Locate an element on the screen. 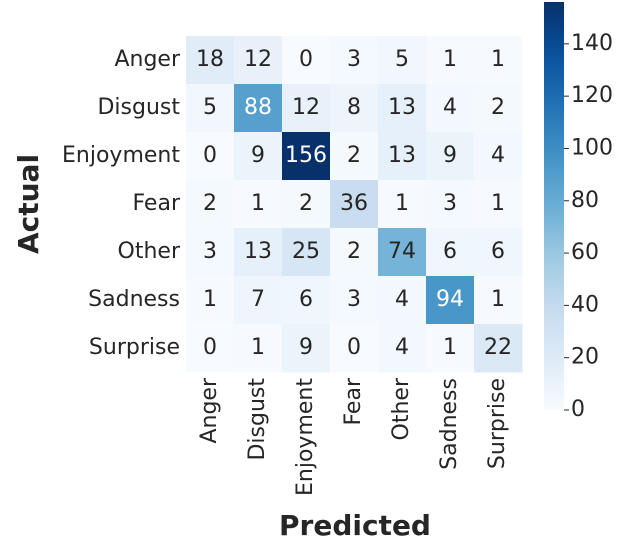 The width and height of the screenshot is (635, 543). cell-label: 18 is located at coordinates (210, 59).